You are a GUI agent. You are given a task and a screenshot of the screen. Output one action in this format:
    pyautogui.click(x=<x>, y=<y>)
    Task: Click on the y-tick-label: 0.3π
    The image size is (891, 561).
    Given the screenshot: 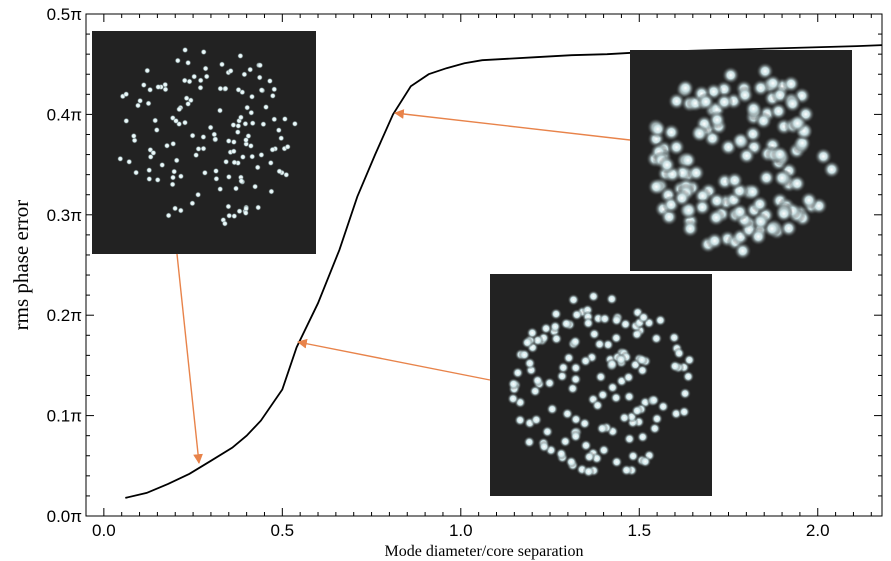 What is the action you would take?
    pyautogui.click(x=64, y=215)
    